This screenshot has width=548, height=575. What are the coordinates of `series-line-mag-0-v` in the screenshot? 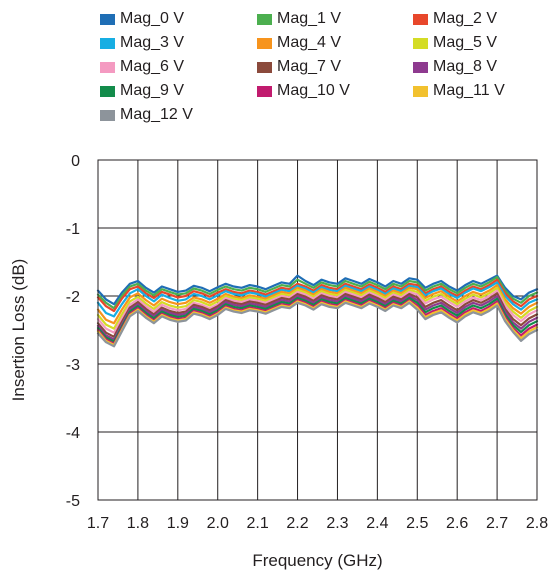 It's located at (317, 290).